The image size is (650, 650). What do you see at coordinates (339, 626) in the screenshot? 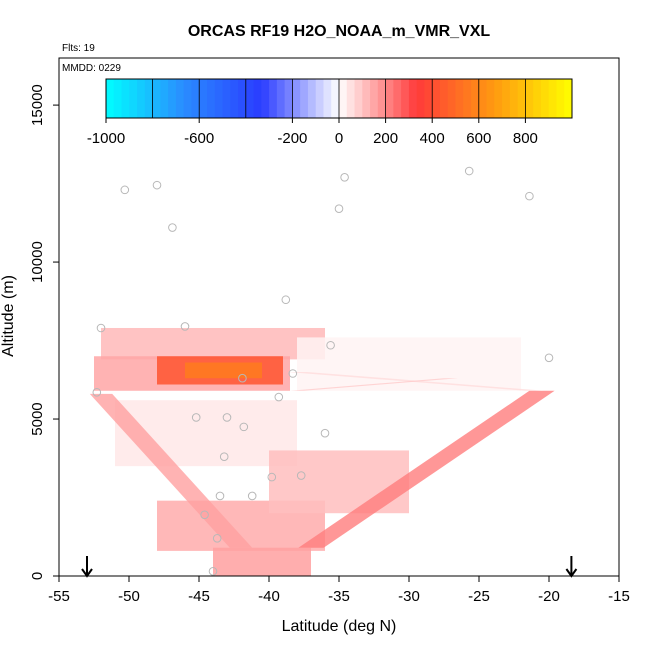
I see `x-axis-label: Latitude (deg N)` at bounding box center [339, 626].